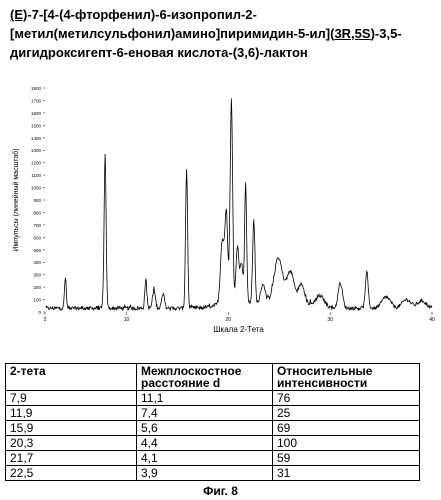 The height and width of the screenshot is (500, 441). Describe the element at coordinates (37, 275) in the screenshot. I see `y-tick-label: 300` at that location.